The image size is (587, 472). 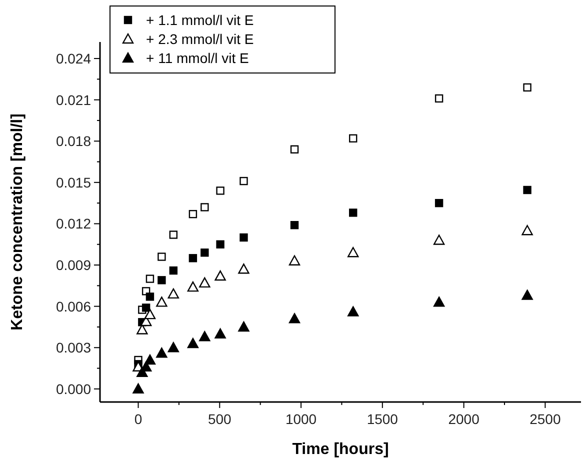 What do you see at coordinates (340, 449) in the screenshot?
I see `x-axis-title: Time [hours]` at bounding box center [340, 449].